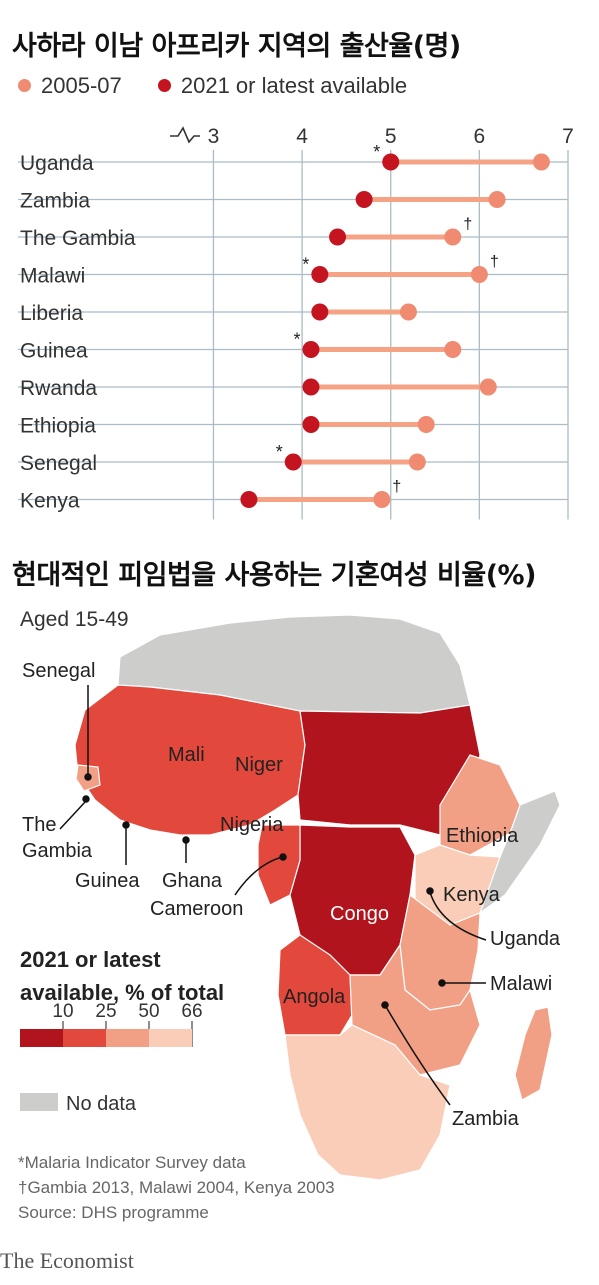 Image resolution: width=599 pixels, height=1285 pixels. I want to click on dot-latest-uganda, so click(391, 162).